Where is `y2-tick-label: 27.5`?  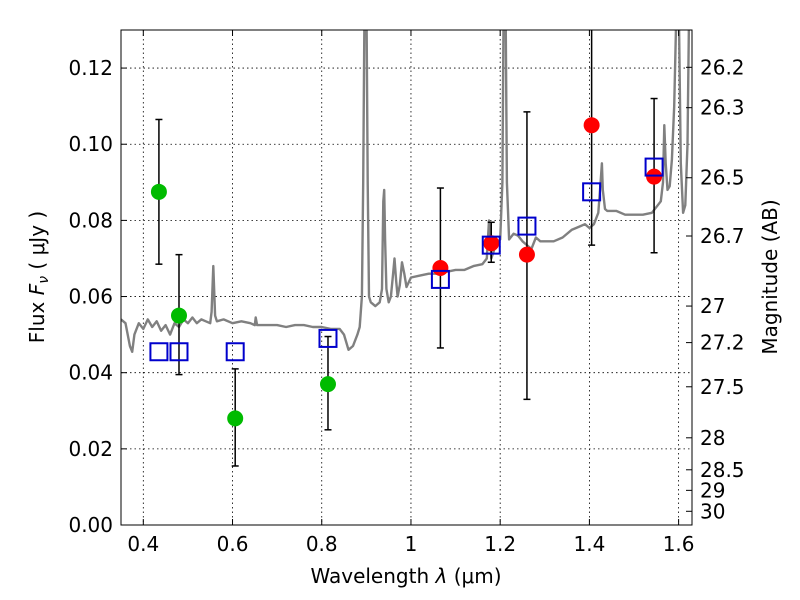 y2-tick-label: 27.5 is located at coordinates (722, 387).